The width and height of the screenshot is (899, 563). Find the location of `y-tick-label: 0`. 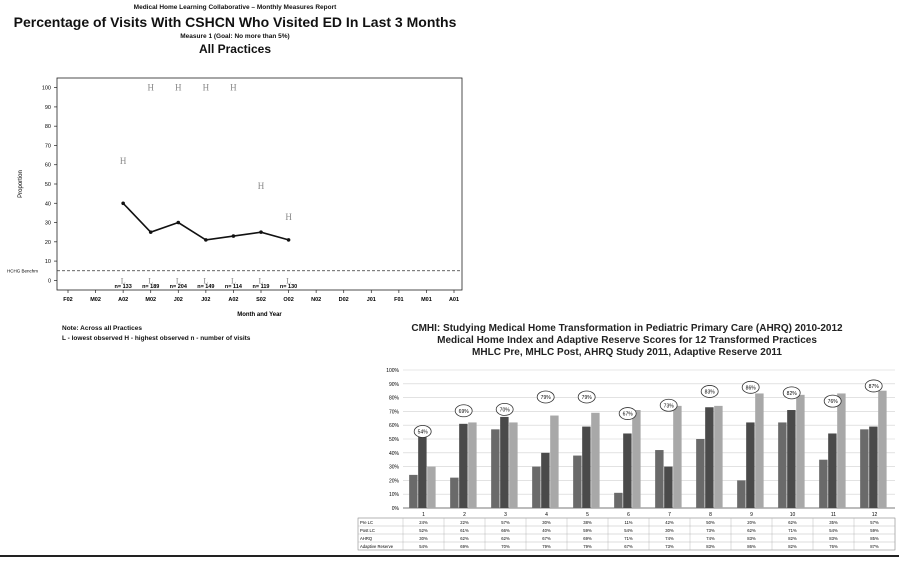

y-tick-label: 0 is located at coordinates (49, 281).